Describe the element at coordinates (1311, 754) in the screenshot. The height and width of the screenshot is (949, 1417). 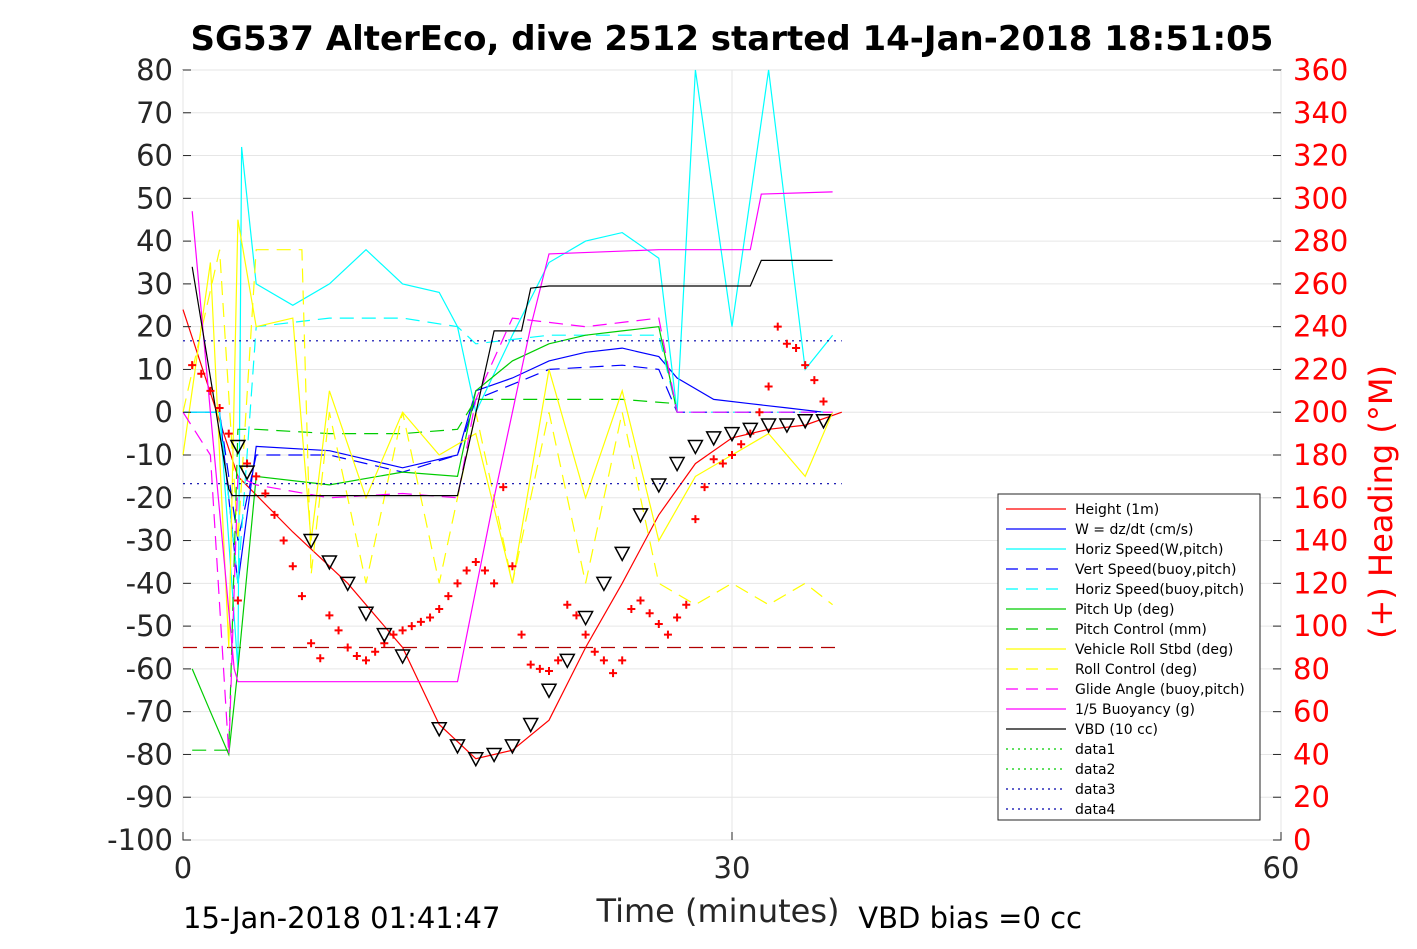
I see `y2-tick-label-16: 40` at that location.